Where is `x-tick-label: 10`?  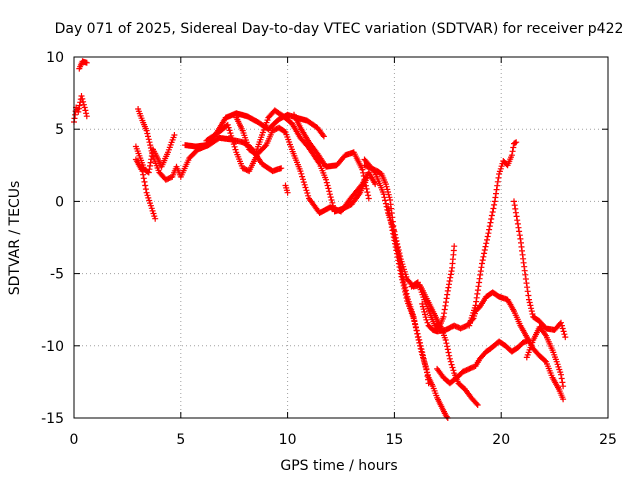
x-tick-label: 10 is located at coordinates (288, 440).